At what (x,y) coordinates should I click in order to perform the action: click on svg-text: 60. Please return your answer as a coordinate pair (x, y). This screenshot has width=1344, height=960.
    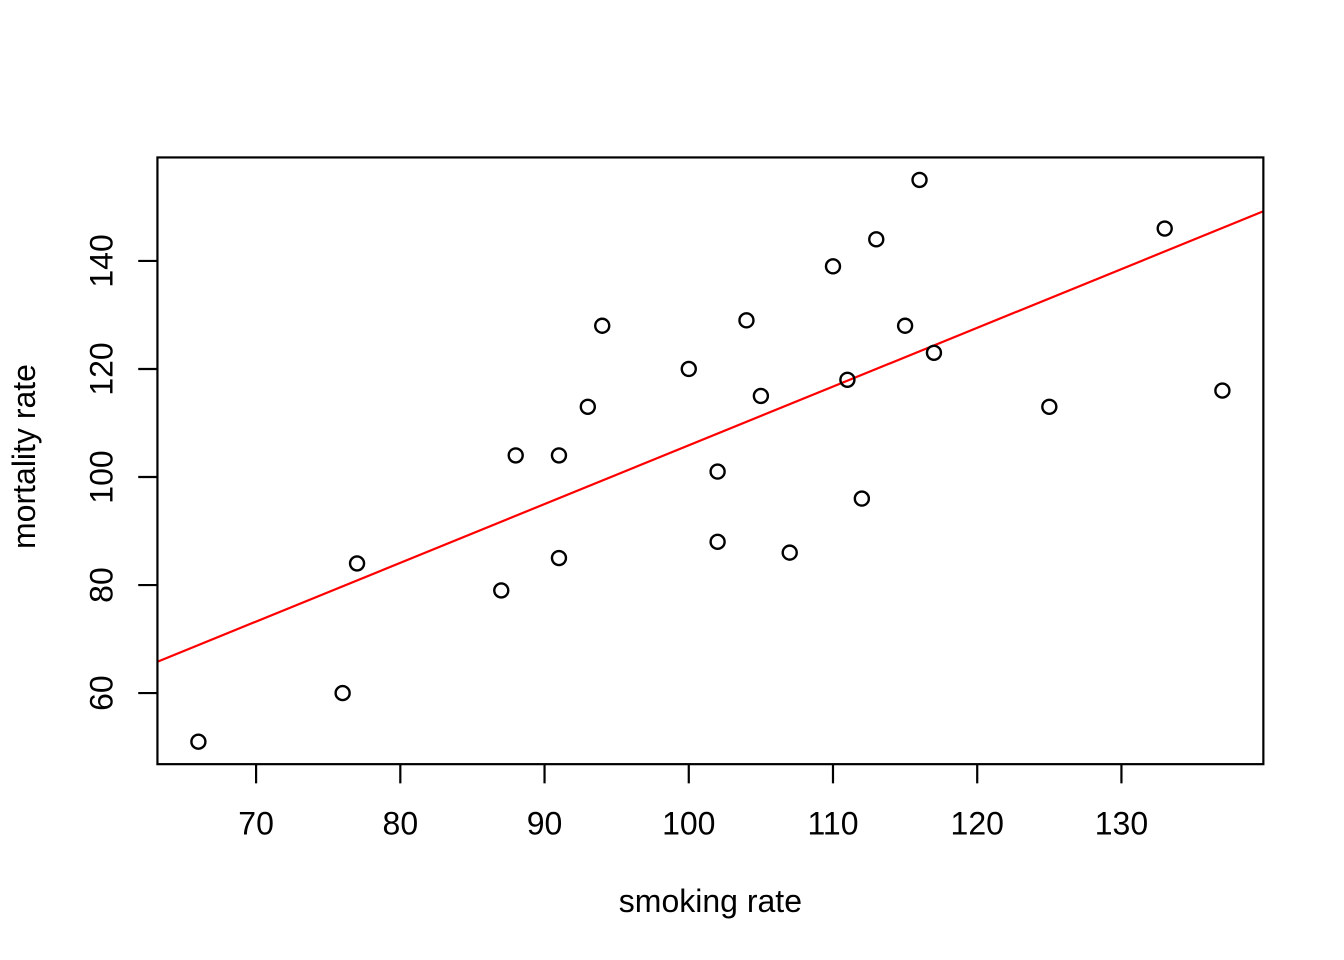
    Looking at the image, I should click on (102, 693).